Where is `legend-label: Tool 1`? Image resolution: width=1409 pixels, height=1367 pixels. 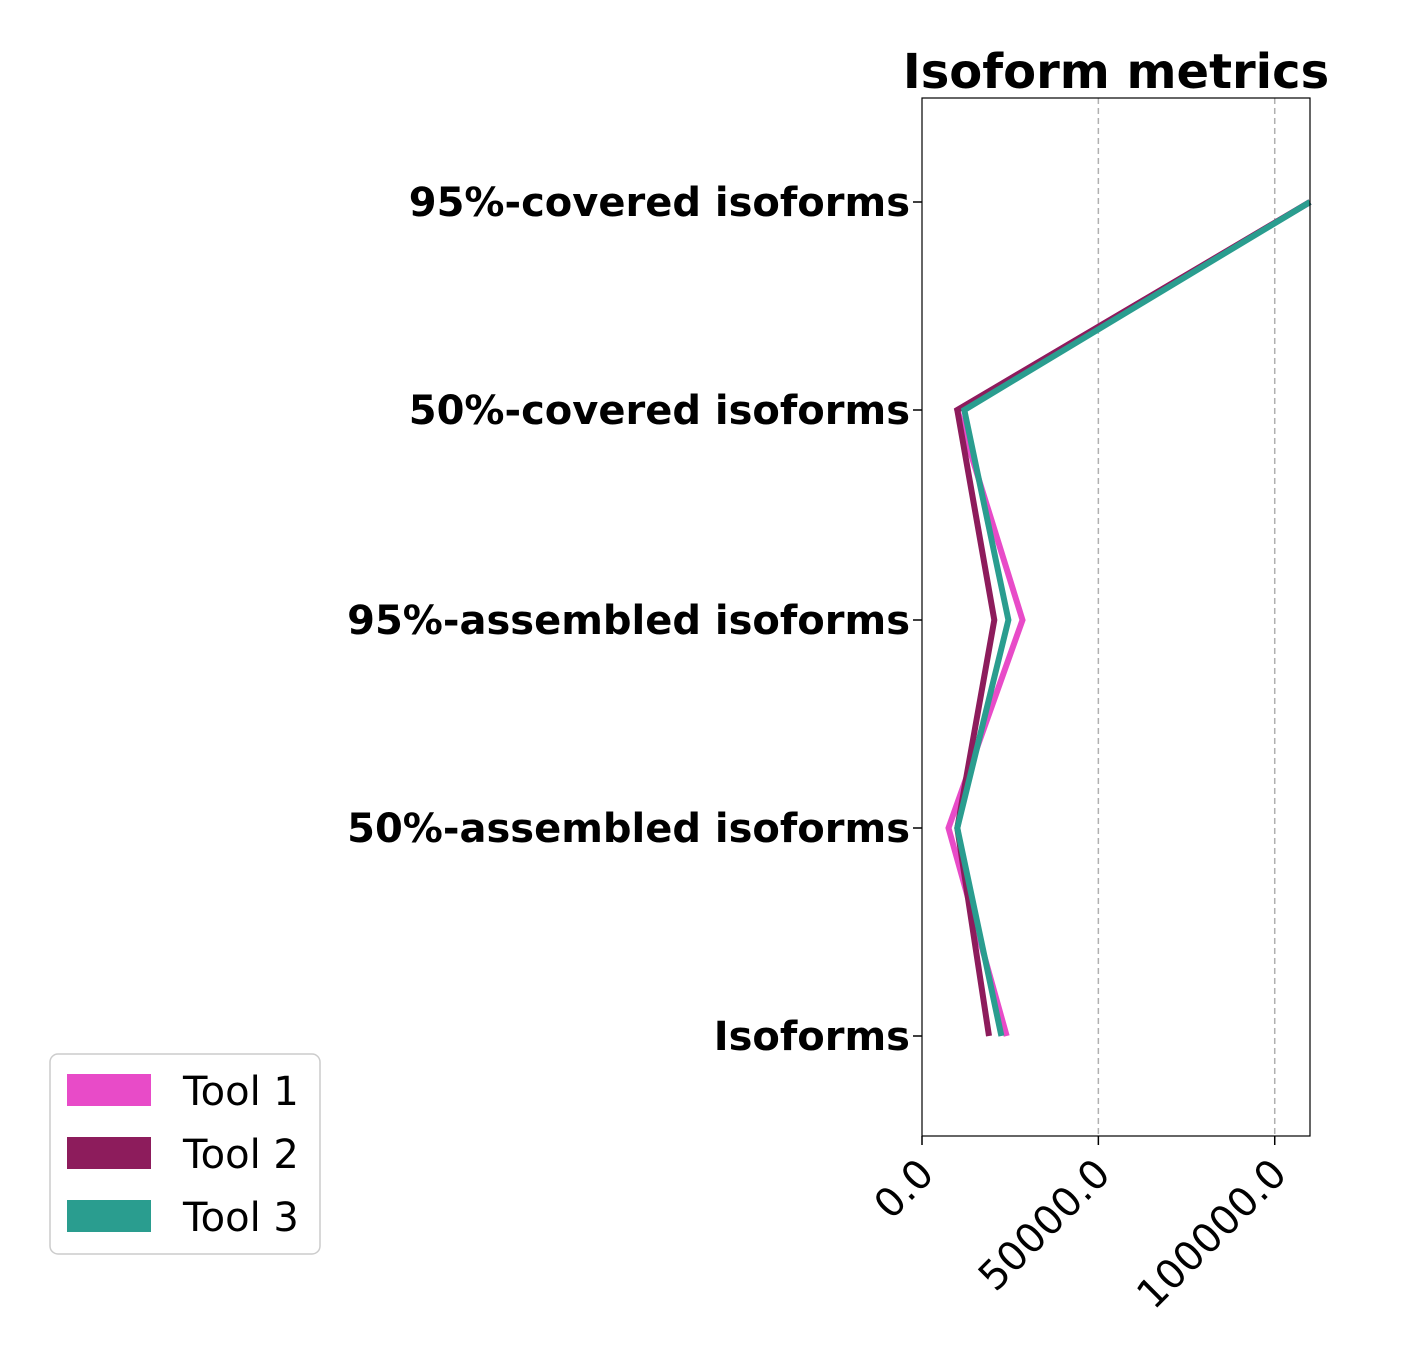
legend-label: Tool 1 is located at coordinates (240, 1092).